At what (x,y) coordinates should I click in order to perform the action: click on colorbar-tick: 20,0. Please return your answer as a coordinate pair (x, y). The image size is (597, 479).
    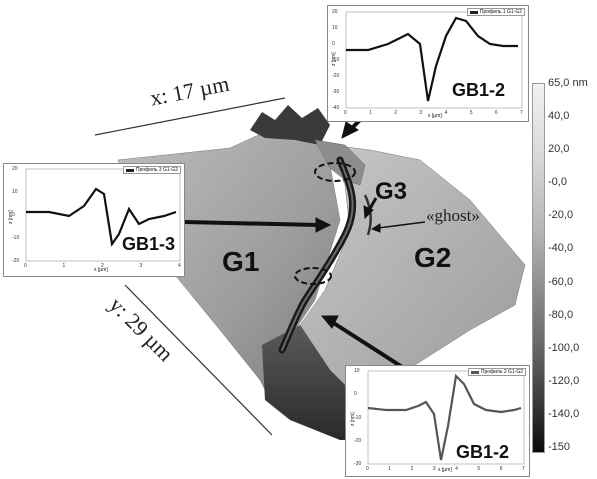
    Looking at the image, I should click on (559, 149).